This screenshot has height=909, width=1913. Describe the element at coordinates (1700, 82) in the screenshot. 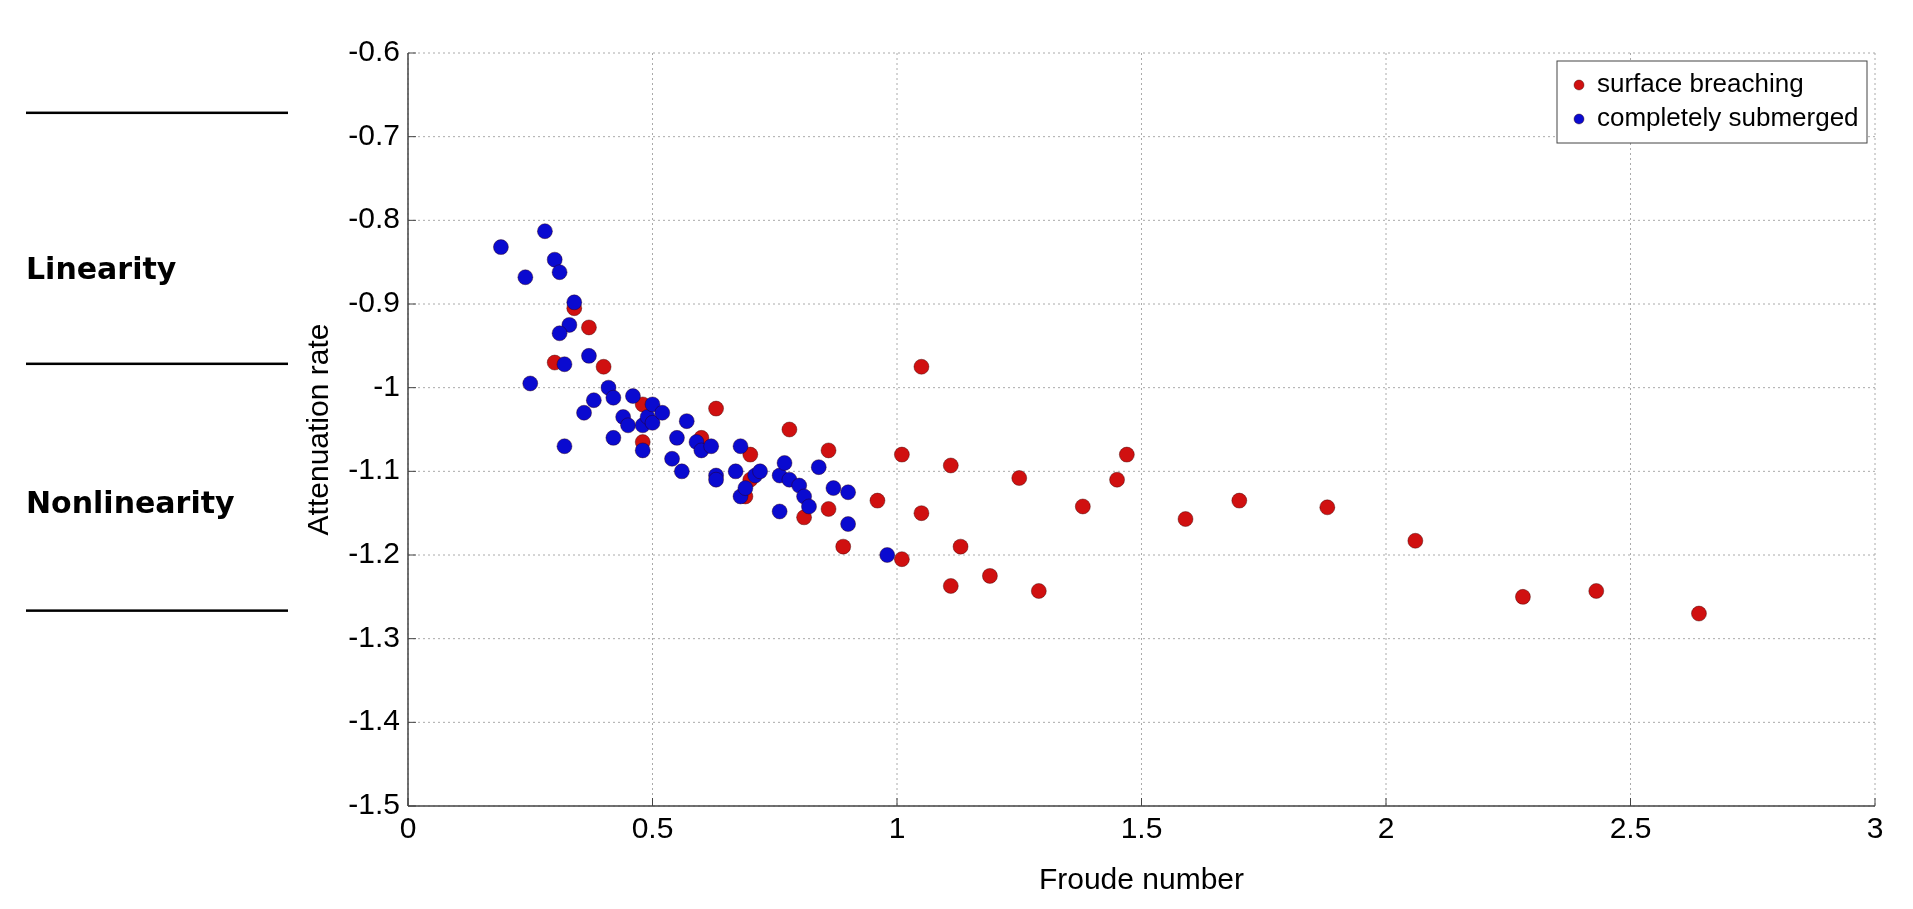

I see `legend-label: surface breaching` at that location.